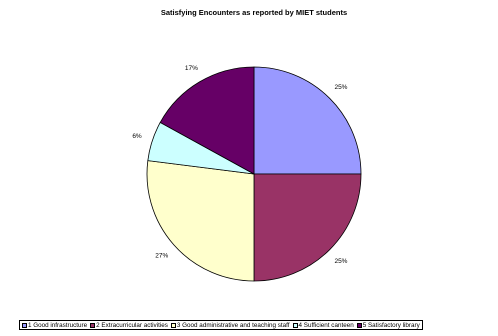  I want to click on slice-label-4: 6%, so click(137, 136).